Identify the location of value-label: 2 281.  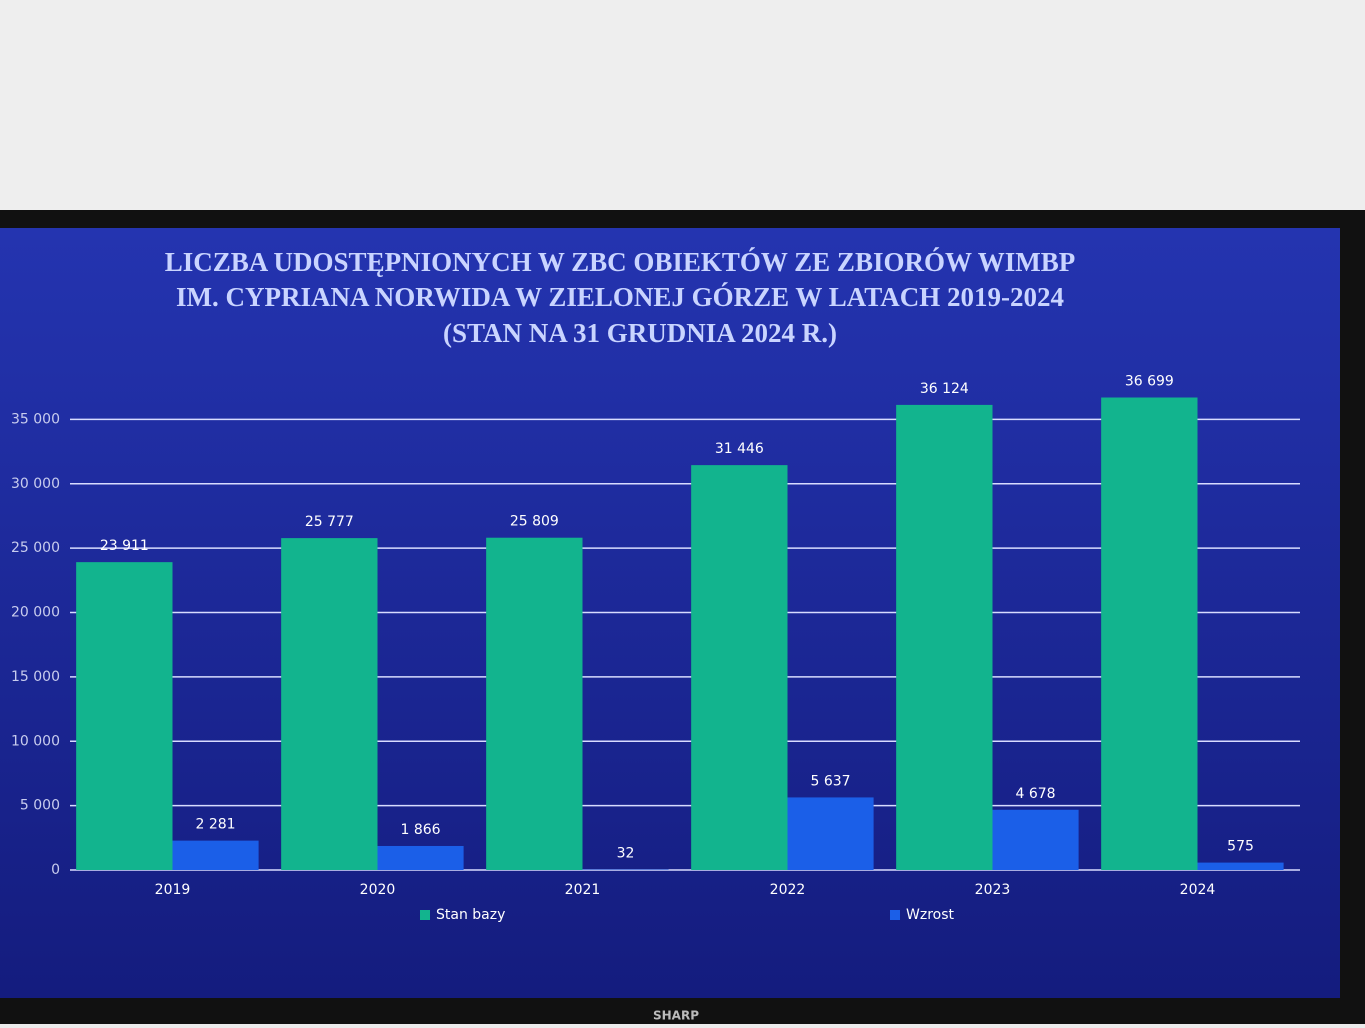
(216, 825).